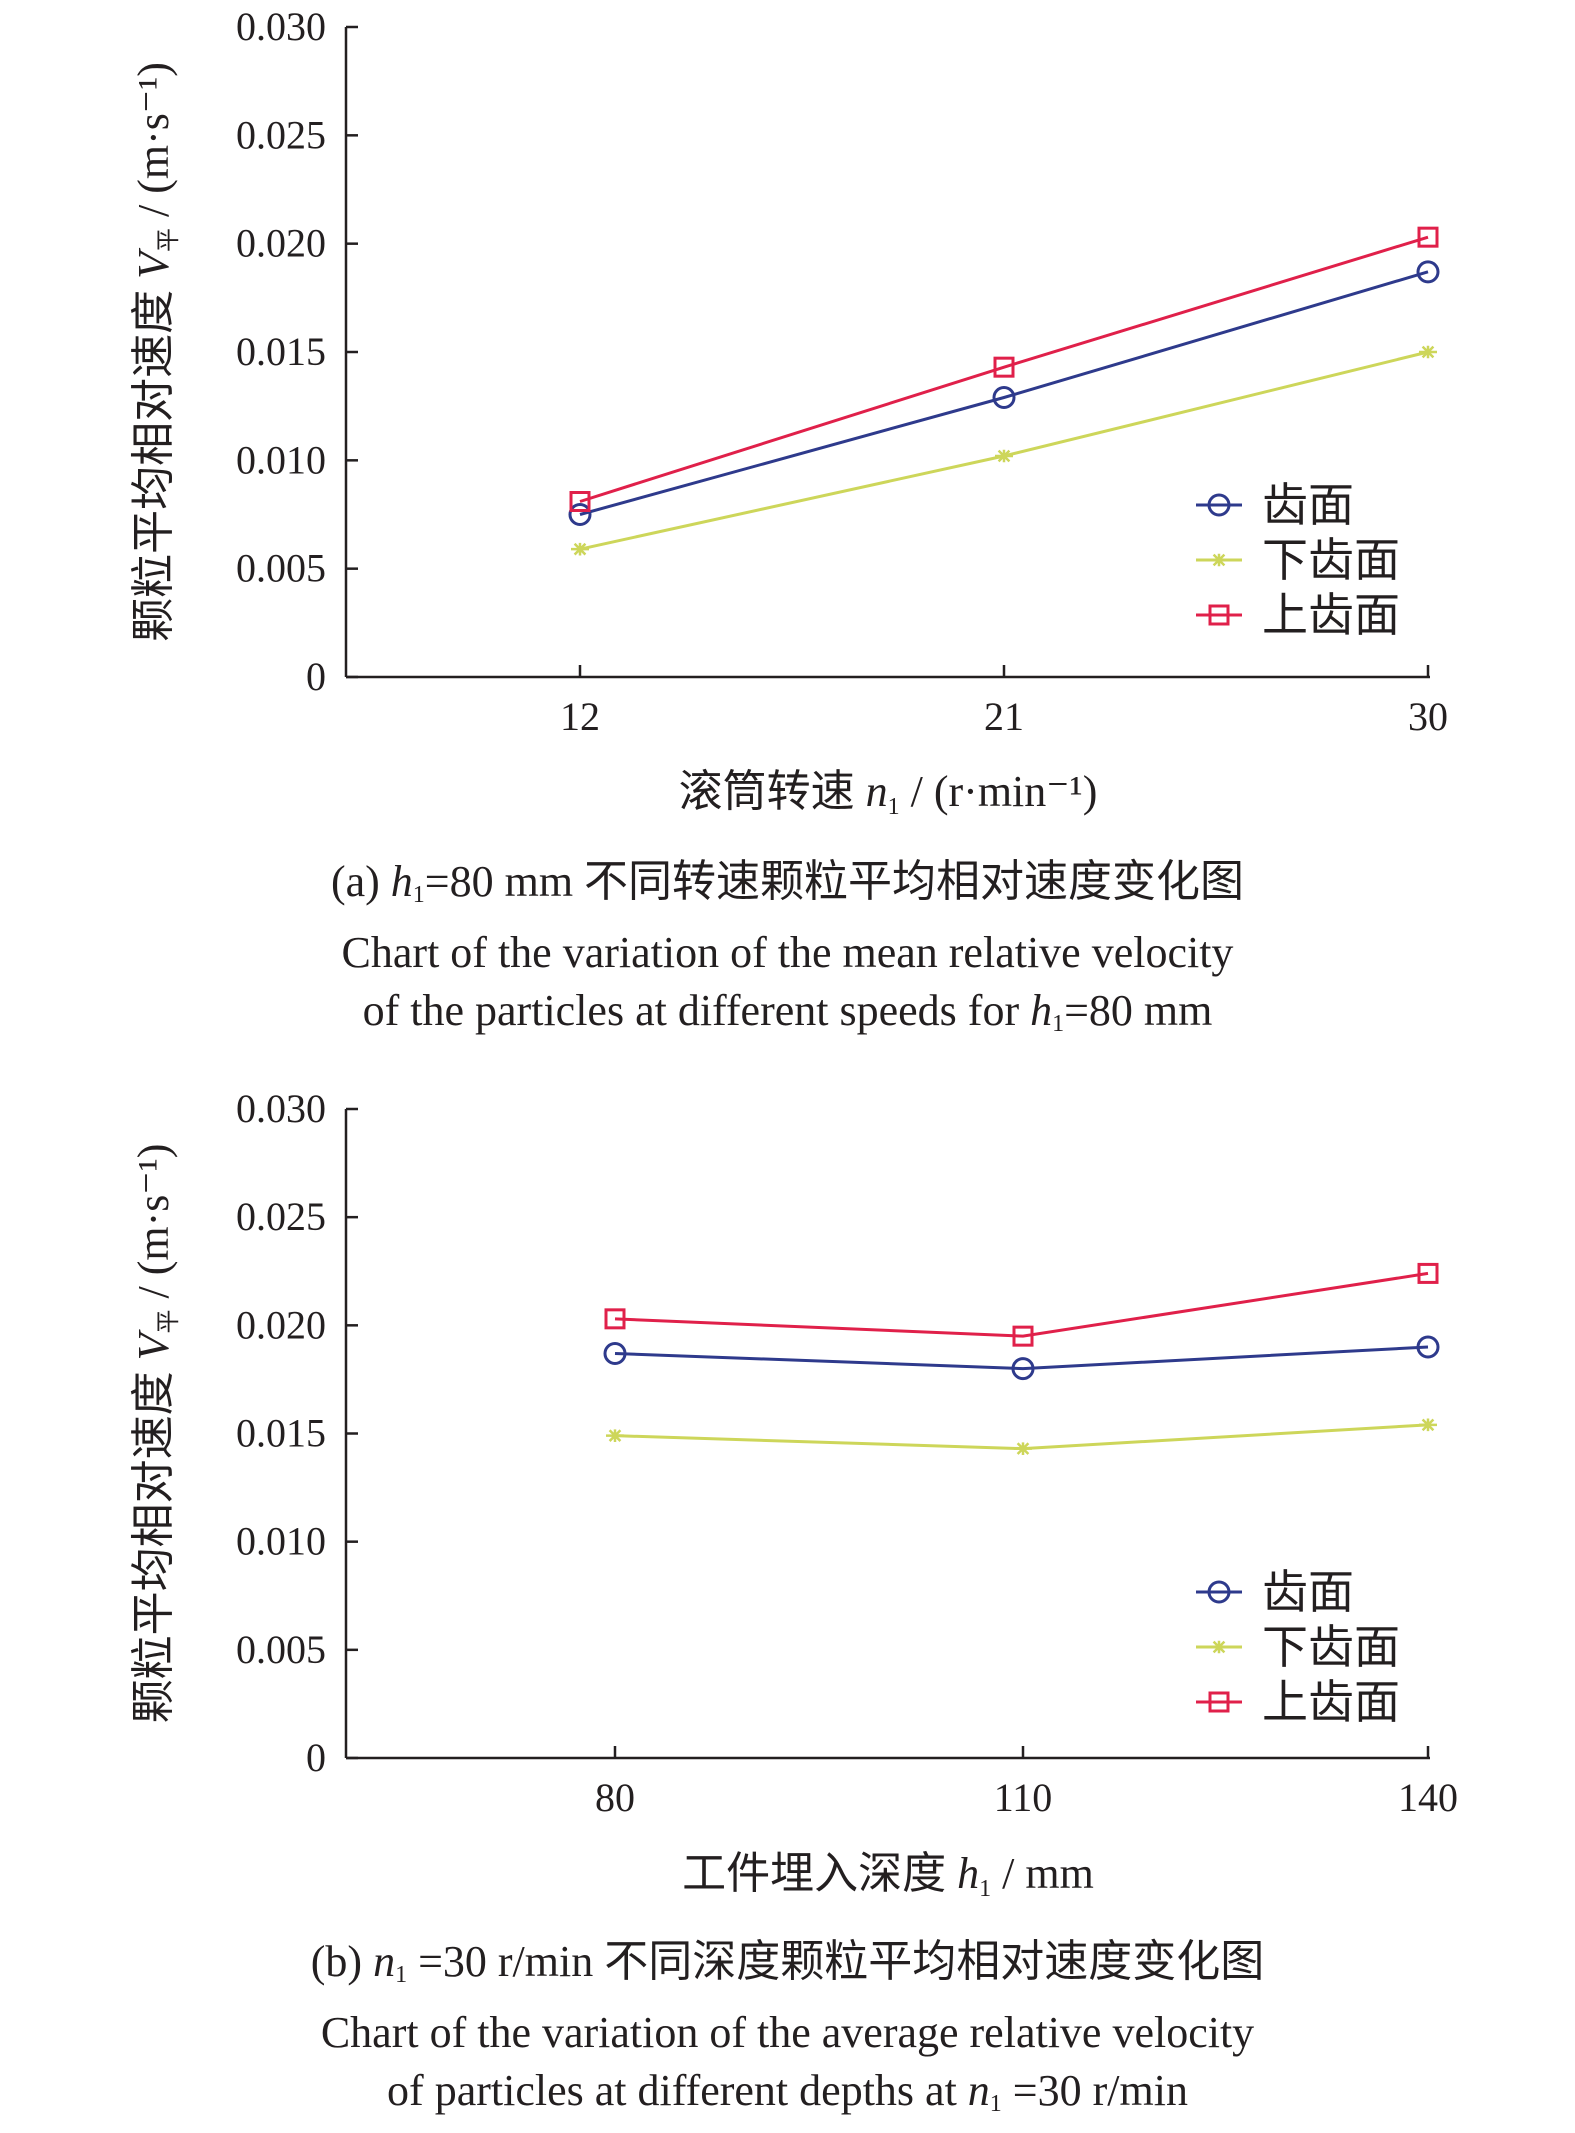 The image size is (1575, 2133). Describe the element at coordinates (580, 716) in the screenshot. I see `x-tick-label: 12` at that location.